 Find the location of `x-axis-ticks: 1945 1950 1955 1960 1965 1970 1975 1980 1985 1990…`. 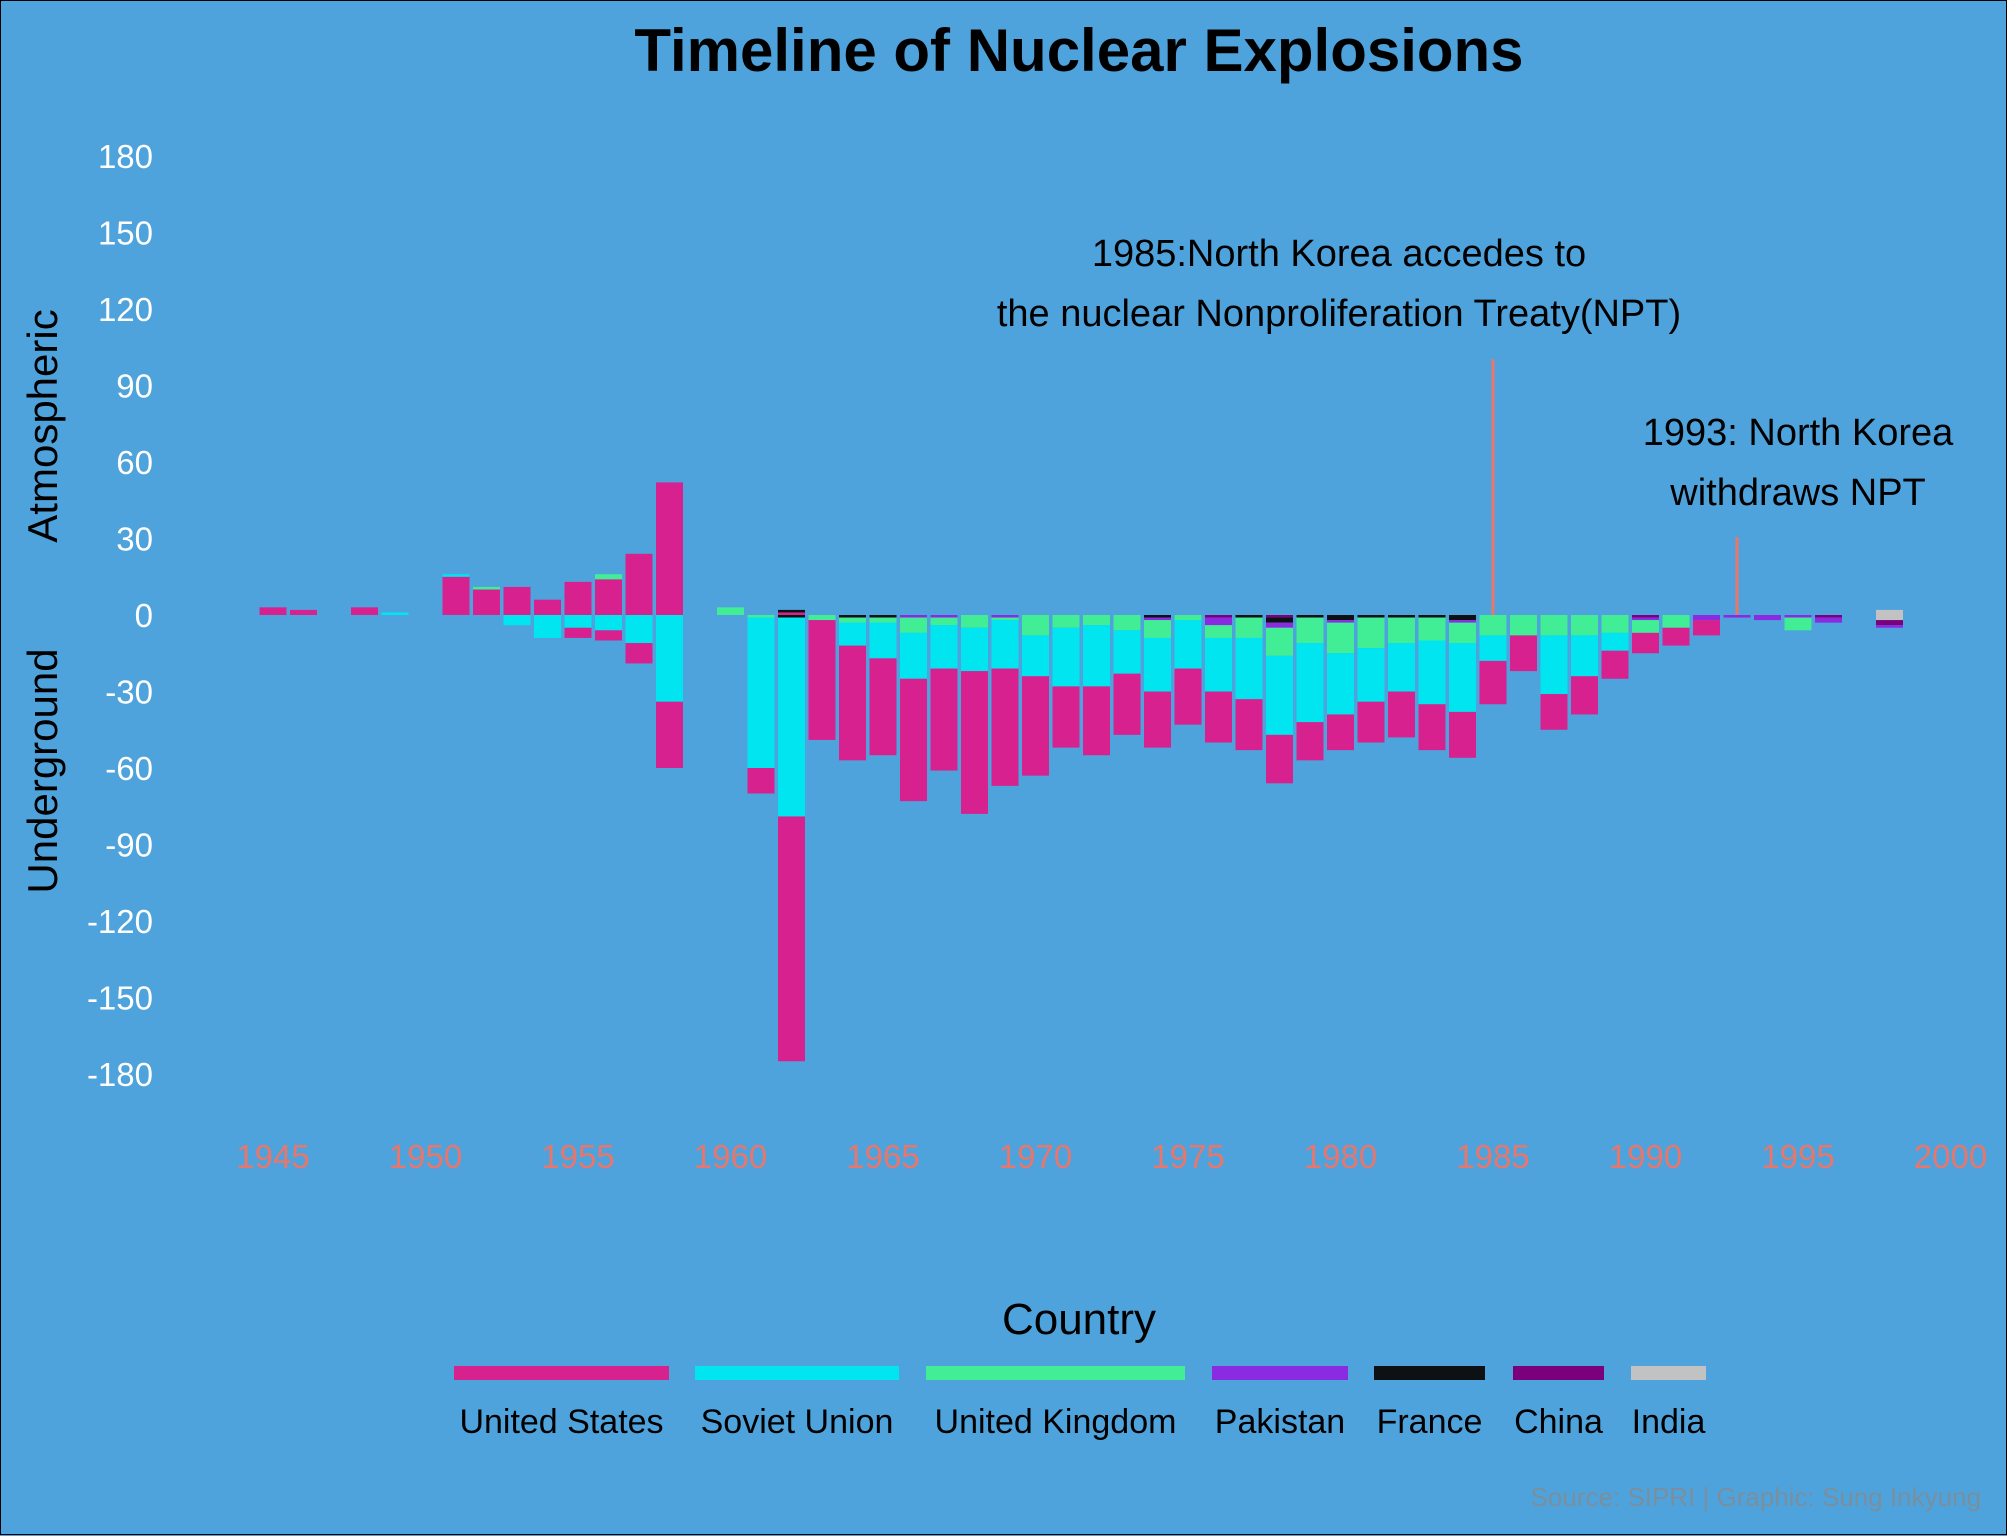

x-axis-ticks: 1945 1950 1955 1960 1965 1970 1975 1980 1985 1990… is located at coordinates (1111, 1156).